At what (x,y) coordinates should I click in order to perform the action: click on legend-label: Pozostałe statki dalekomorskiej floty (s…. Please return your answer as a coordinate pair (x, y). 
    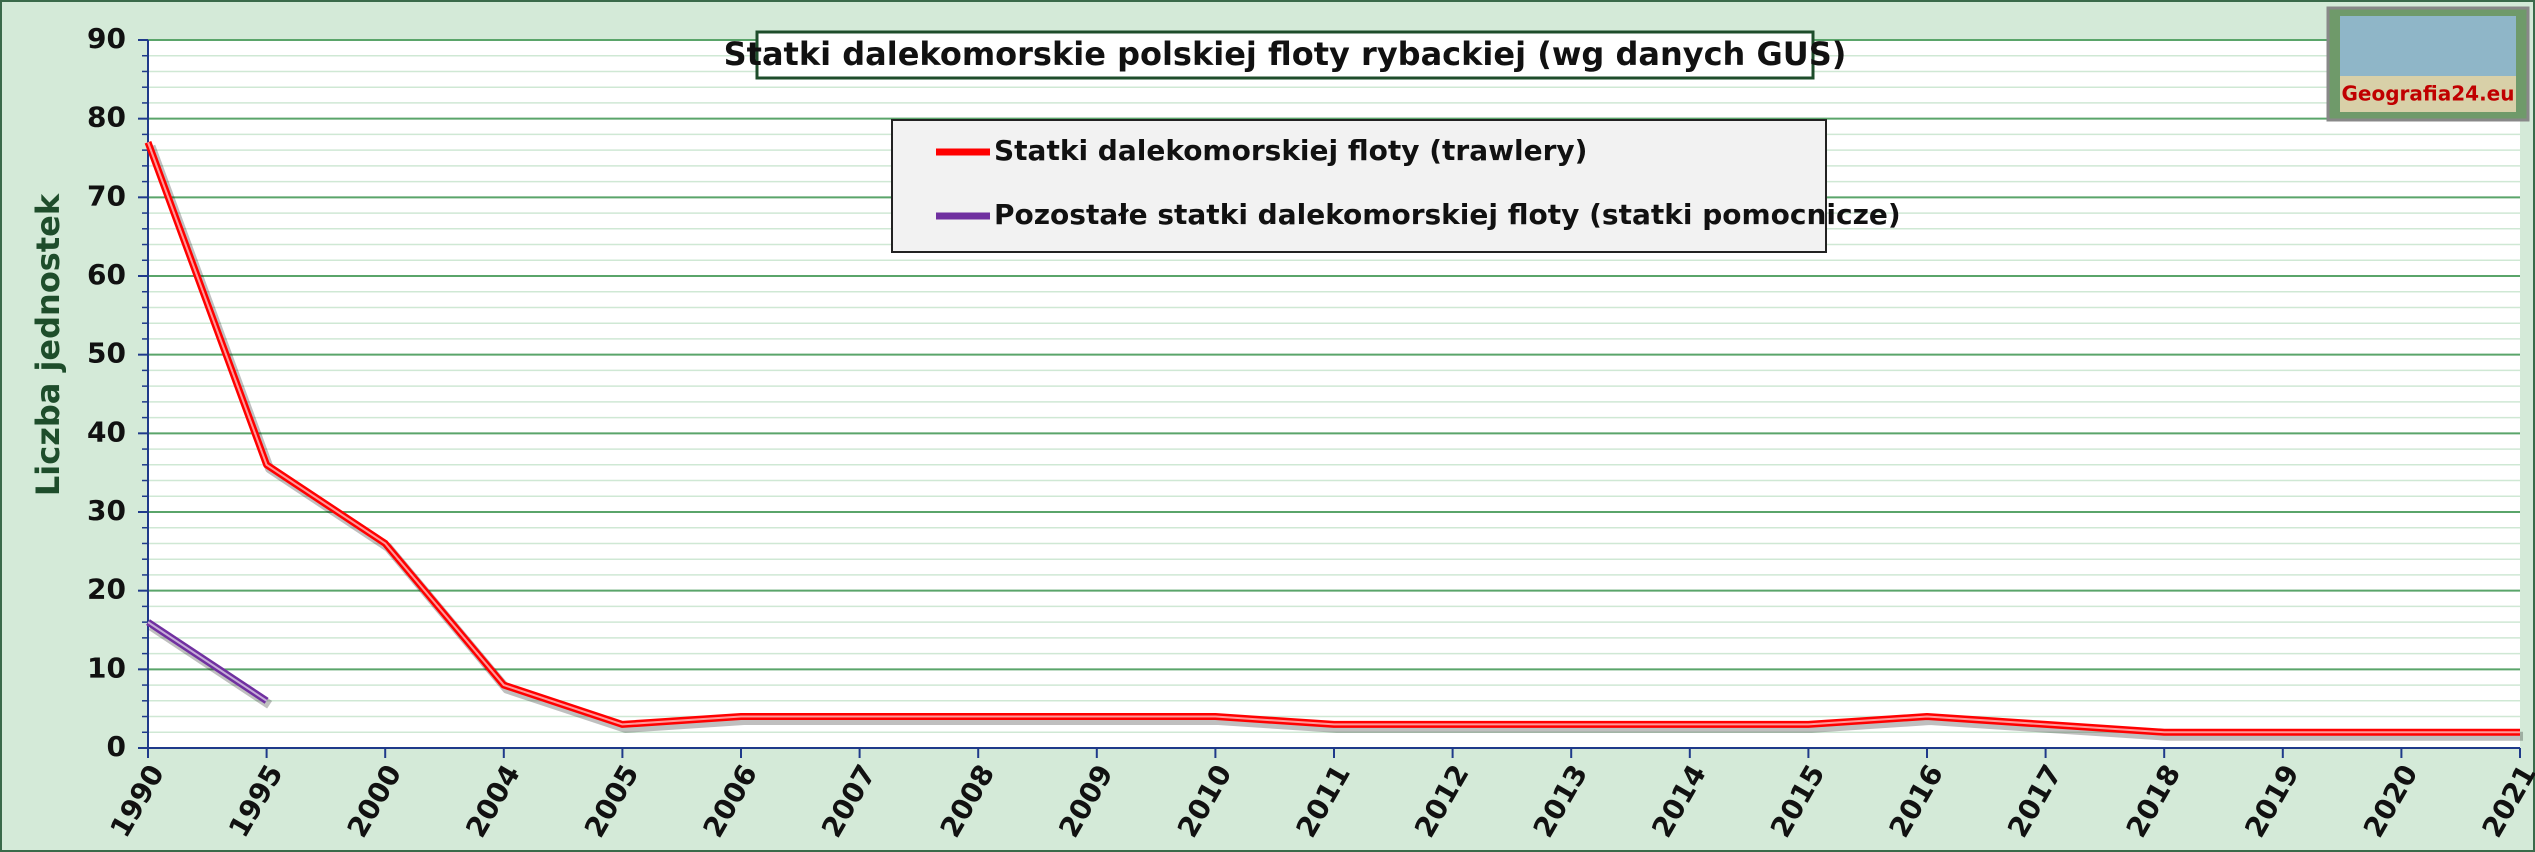
    Looking at the image, I should click on (1447, 214).